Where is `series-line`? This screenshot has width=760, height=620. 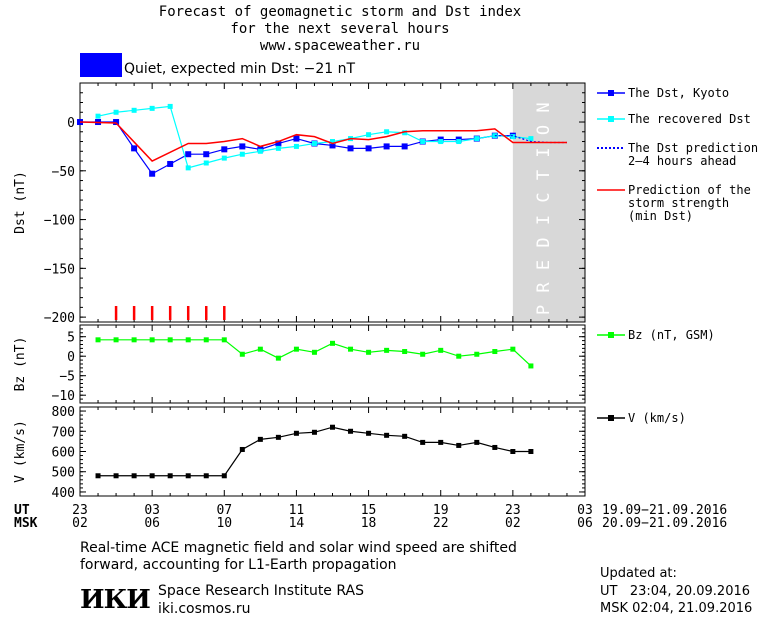
series-line is located at coordinates (323, 141).